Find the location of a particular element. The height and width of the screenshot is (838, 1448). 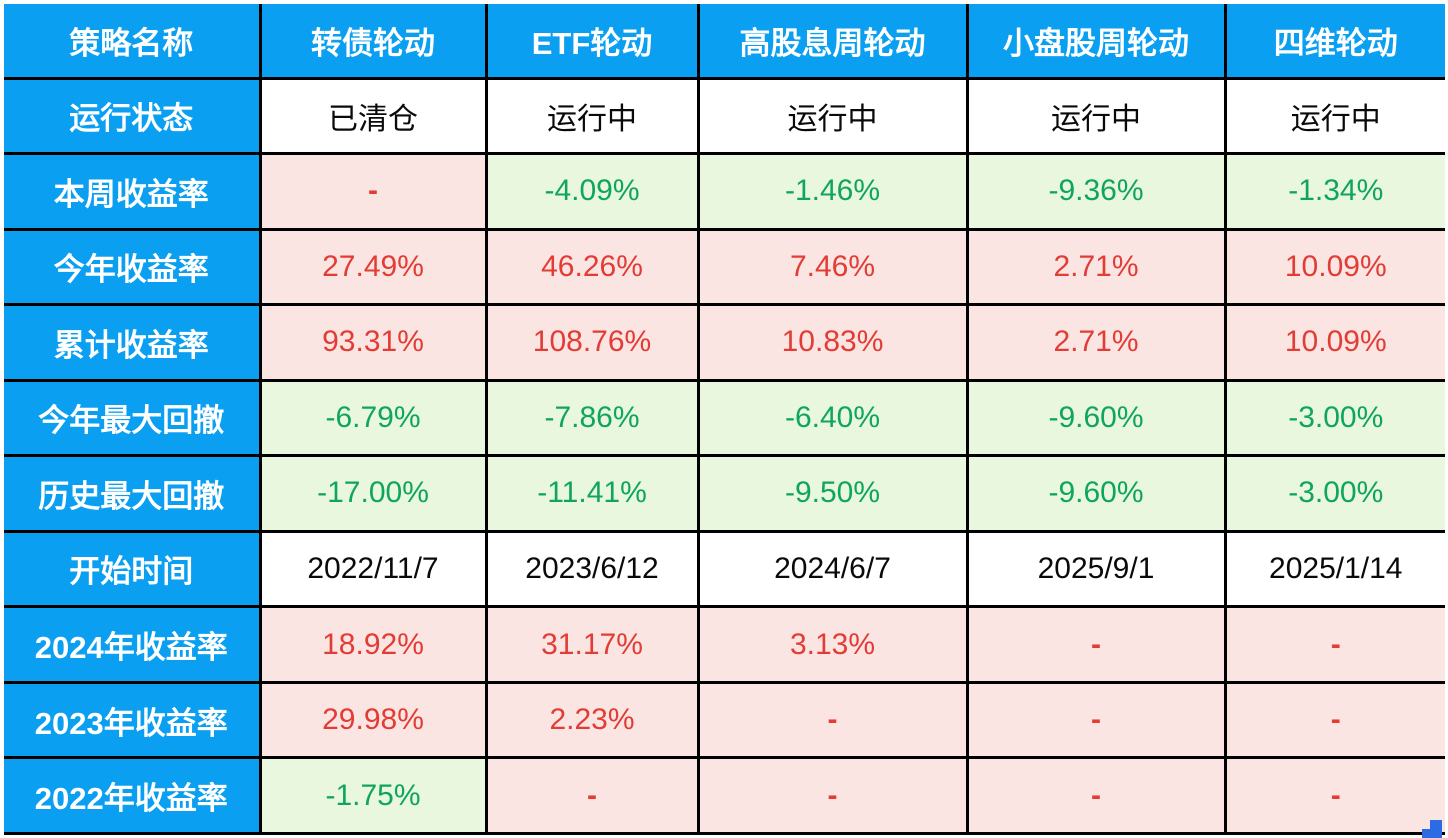

table-cell: 108.76% is located at coordinates (592, 342).